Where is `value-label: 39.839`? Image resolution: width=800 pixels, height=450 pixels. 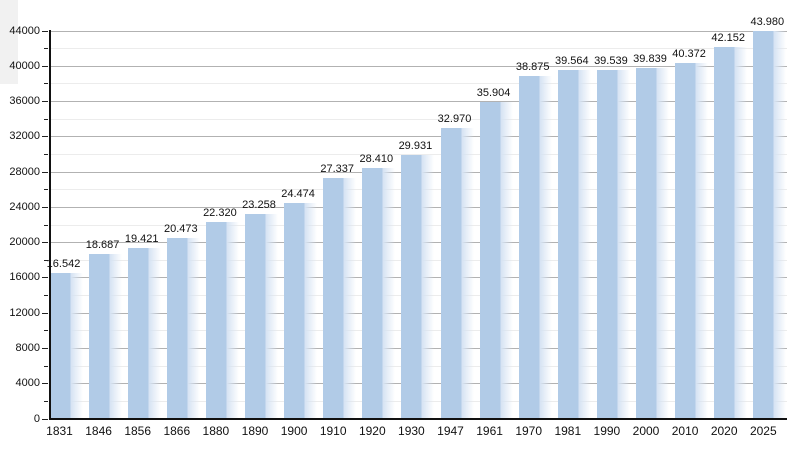
value-label: 39.839 is located at coordinates (650, 59).